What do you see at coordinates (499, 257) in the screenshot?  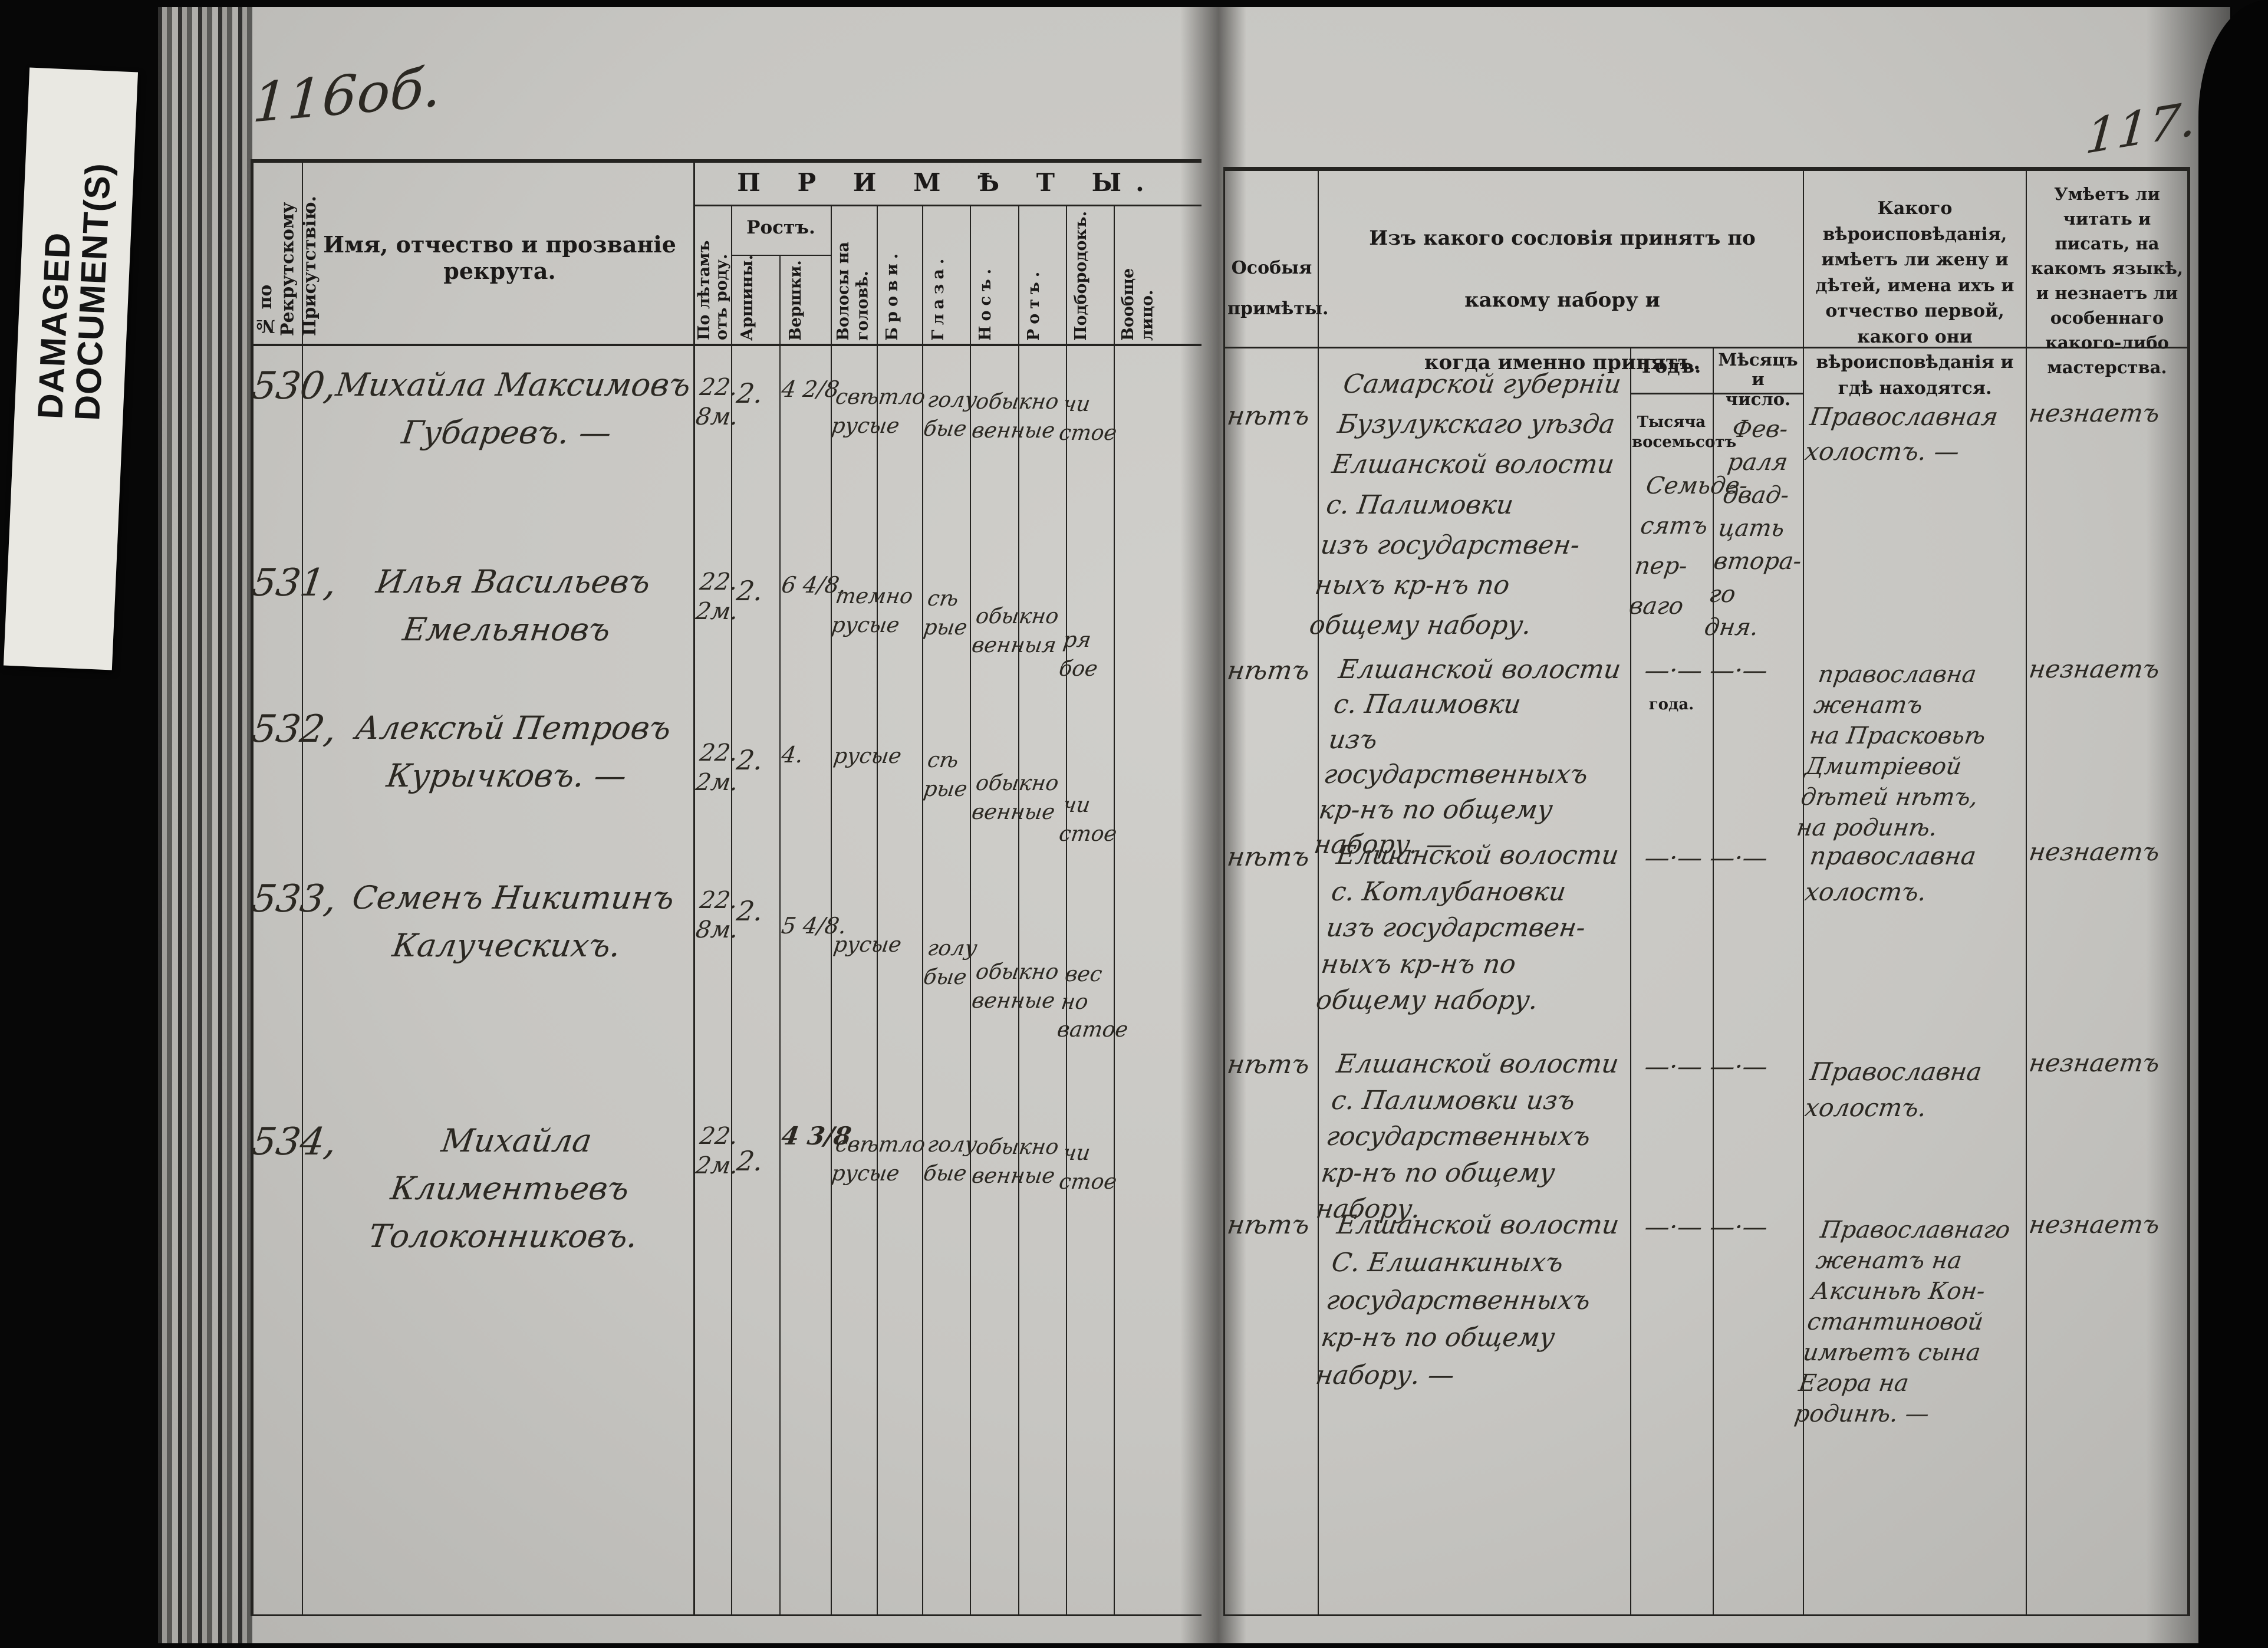 I see `column-header-name: Имя, отчество и прозваніе рекрута.` at bounding box center [499, 257].